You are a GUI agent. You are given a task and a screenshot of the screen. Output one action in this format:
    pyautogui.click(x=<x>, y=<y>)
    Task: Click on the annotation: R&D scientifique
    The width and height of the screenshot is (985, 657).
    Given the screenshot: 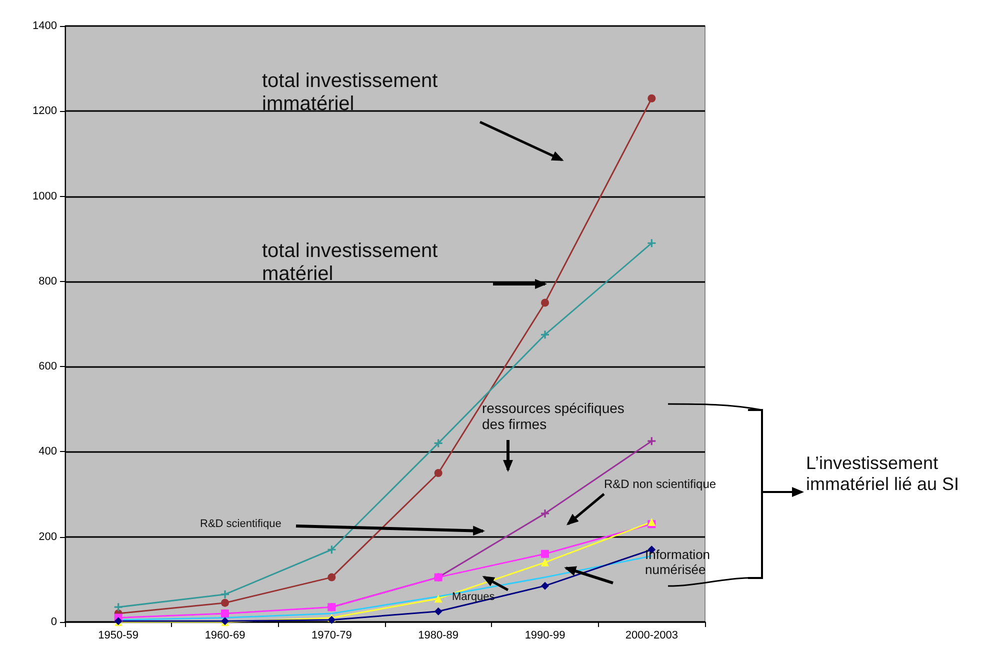 What is the action you would take?
    pyautogui.click(x=241, y=524)
    